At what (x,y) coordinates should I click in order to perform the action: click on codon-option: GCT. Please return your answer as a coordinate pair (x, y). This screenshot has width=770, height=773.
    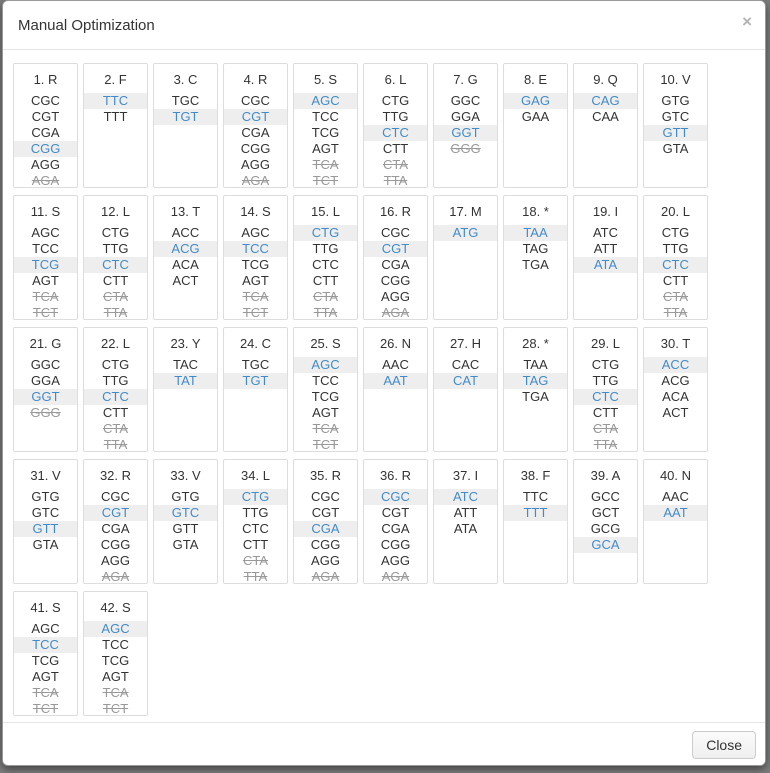
    Looking at the image, I should click on (605, 512).